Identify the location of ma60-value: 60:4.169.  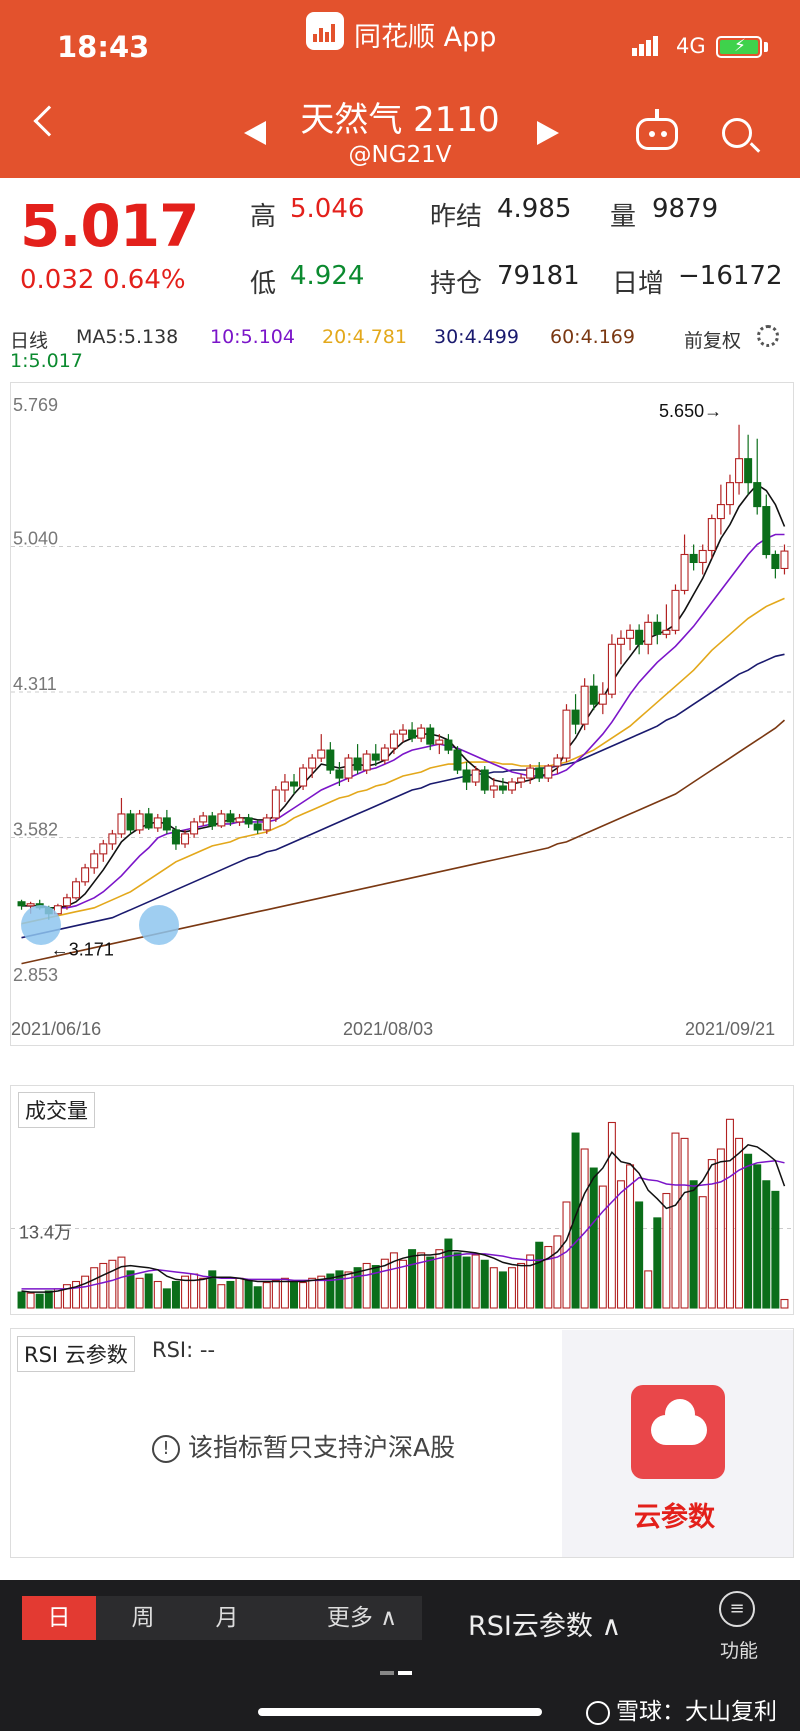
(592, 337).